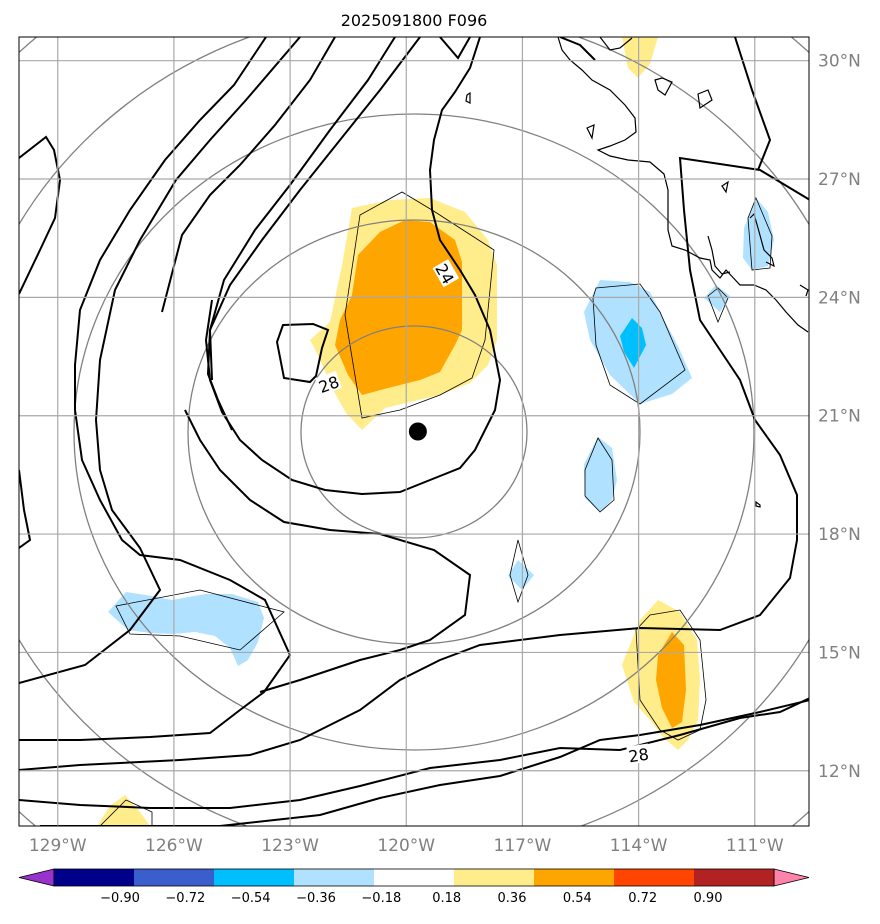  I want to click on colorbar-label: −0.36, so click(316, 898).